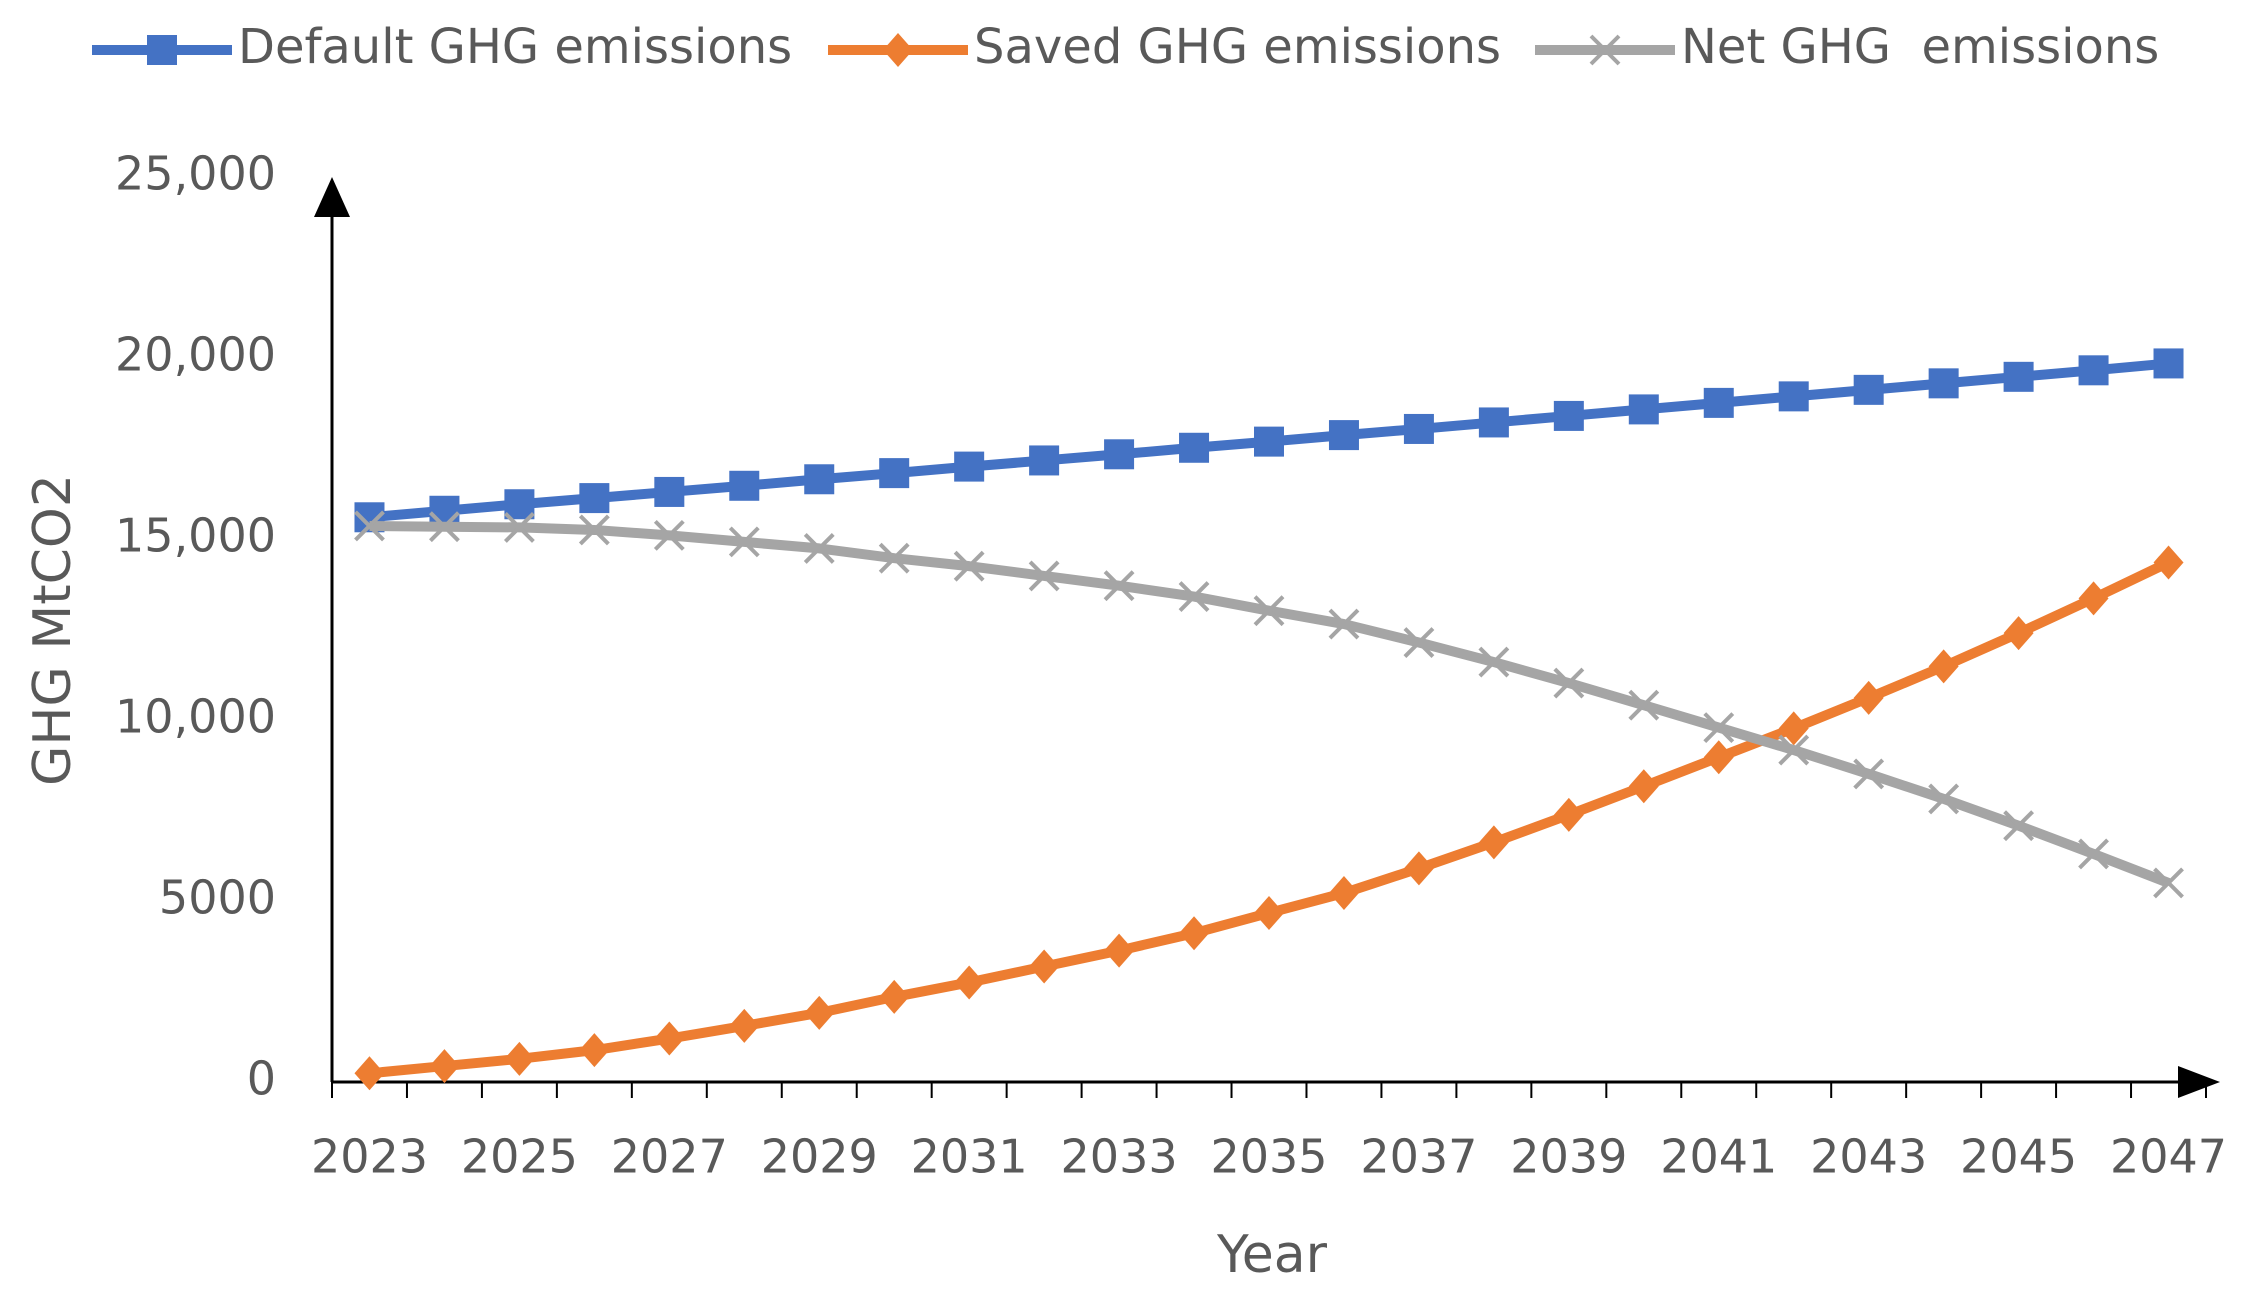  What do you see at coordinates (2018, 1157) in the screenshot?
I see `x-tick-label: 2045` at bounding box center [2018, 1157].